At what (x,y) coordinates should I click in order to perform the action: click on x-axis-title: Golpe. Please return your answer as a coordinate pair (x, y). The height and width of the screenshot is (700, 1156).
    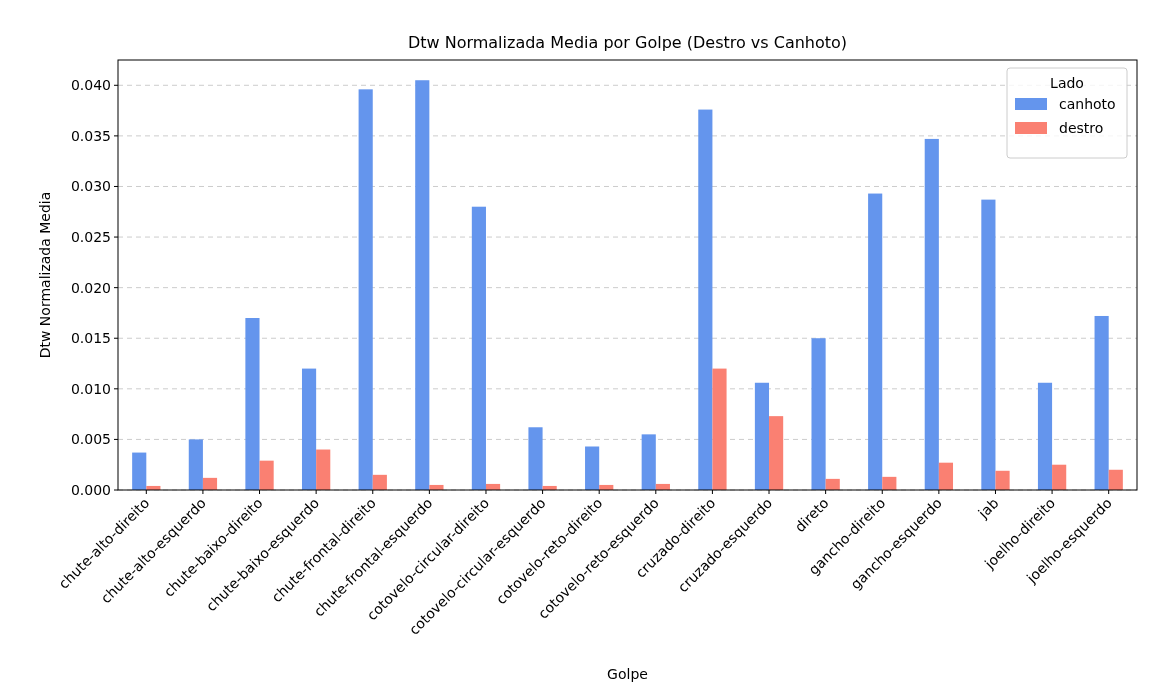
    Looking at the image, I should click on (627, 674).